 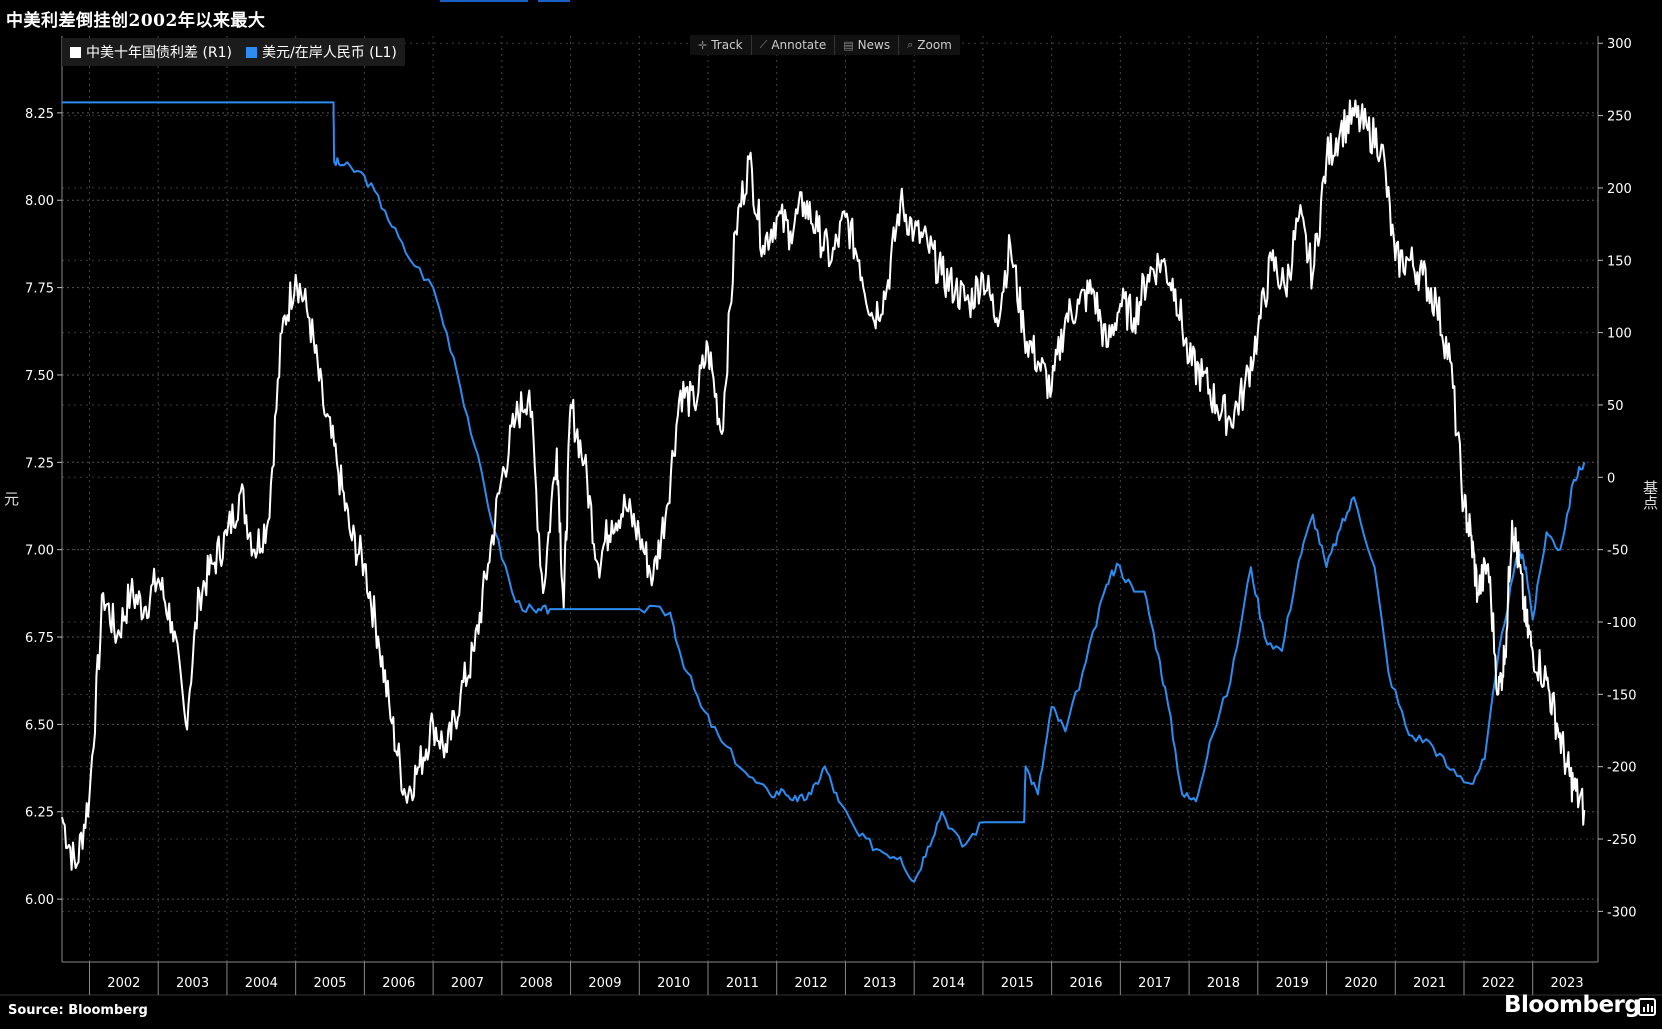 I want to click on right-tick-label: 50, so click(x=1615, y=406).